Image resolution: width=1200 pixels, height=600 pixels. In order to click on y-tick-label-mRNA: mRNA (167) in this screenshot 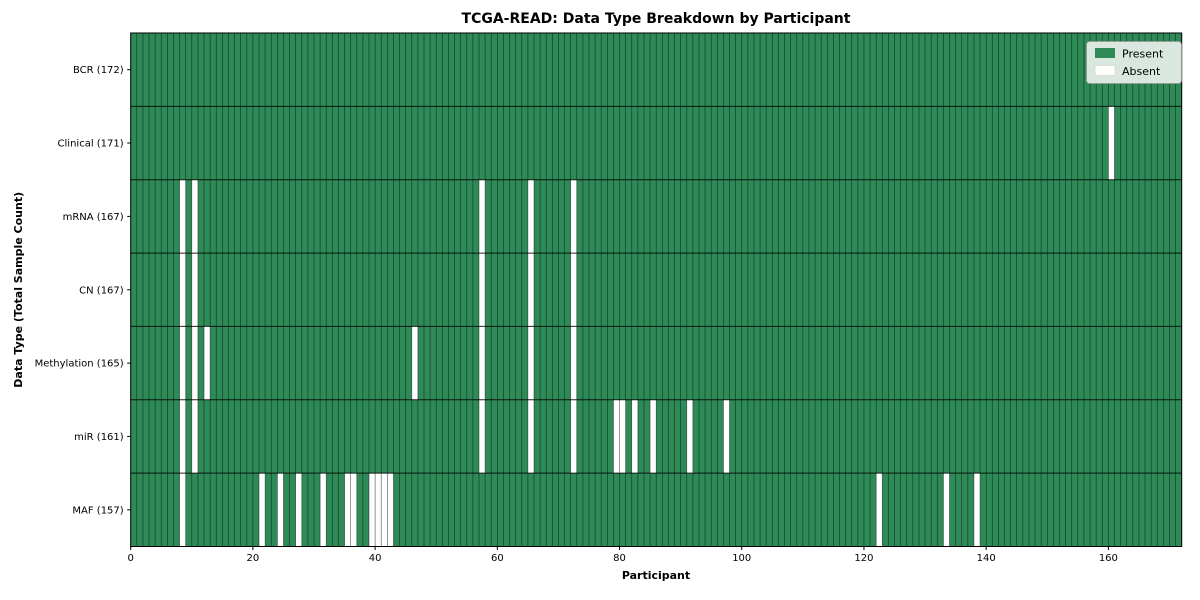, I will do `click(93, 217)`.